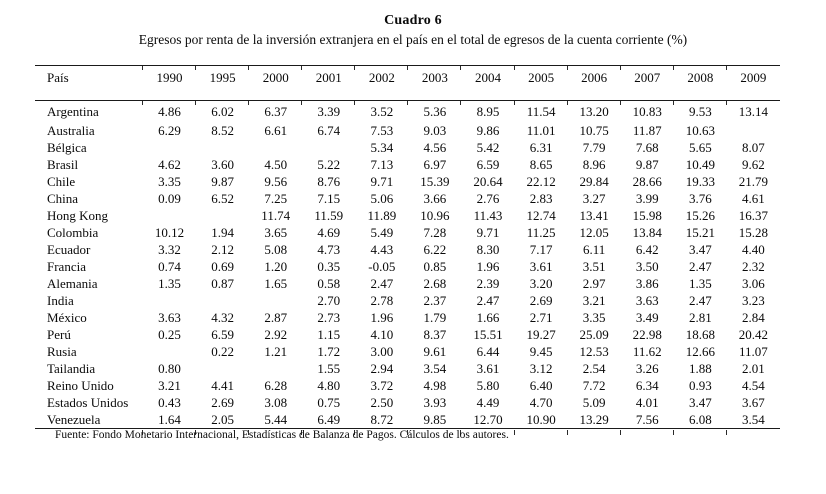 The width and height of the screenshot is (826, 494). I want to click on value-cell: 0.09, so click(169, 198).